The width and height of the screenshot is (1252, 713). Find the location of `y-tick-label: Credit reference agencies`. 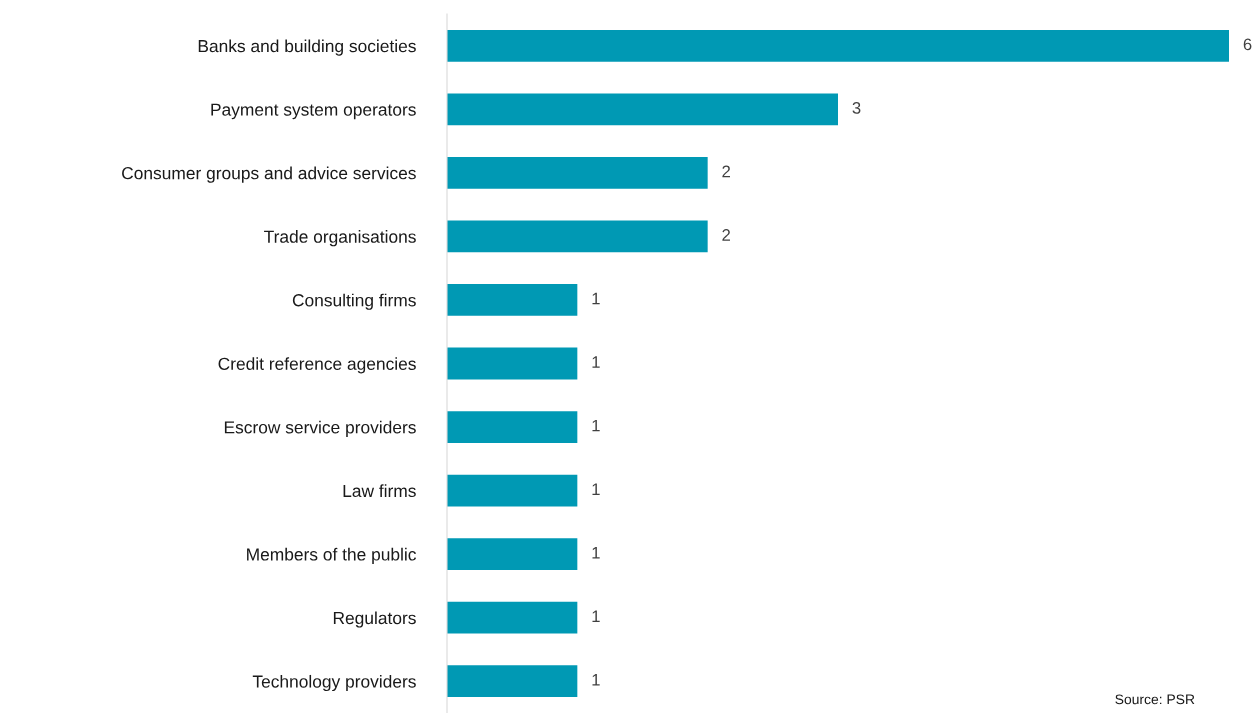

y-tick-label: Credit reference agencies is located at coordinates (317, 365).